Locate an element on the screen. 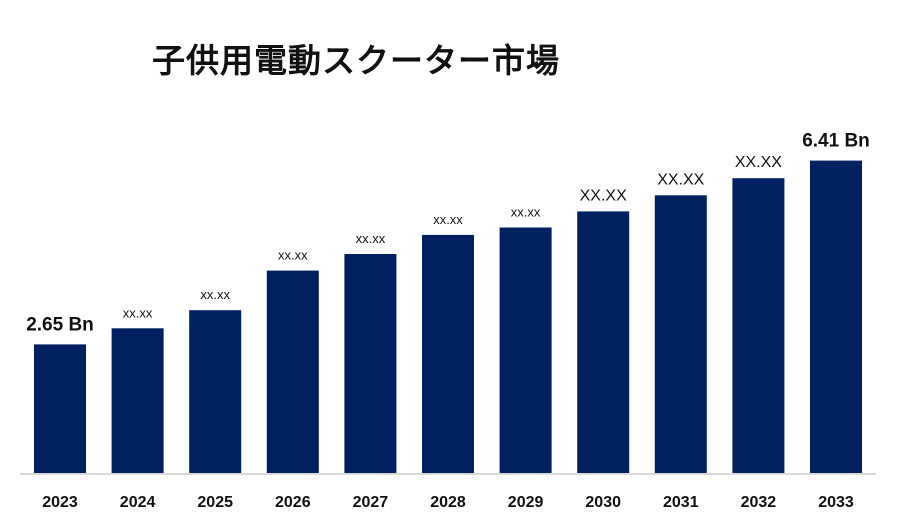 The image size is (900, 525). data-label-2033: 6.41 Bn is located at coordinates (836, 141).